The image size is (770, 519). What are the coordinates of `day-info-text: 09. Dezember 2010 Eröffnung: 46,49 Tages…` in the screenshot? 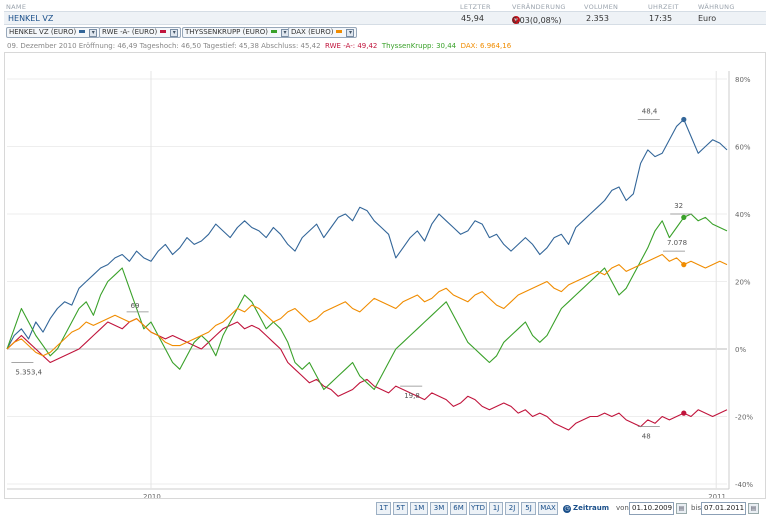 It's located at (164, 46).